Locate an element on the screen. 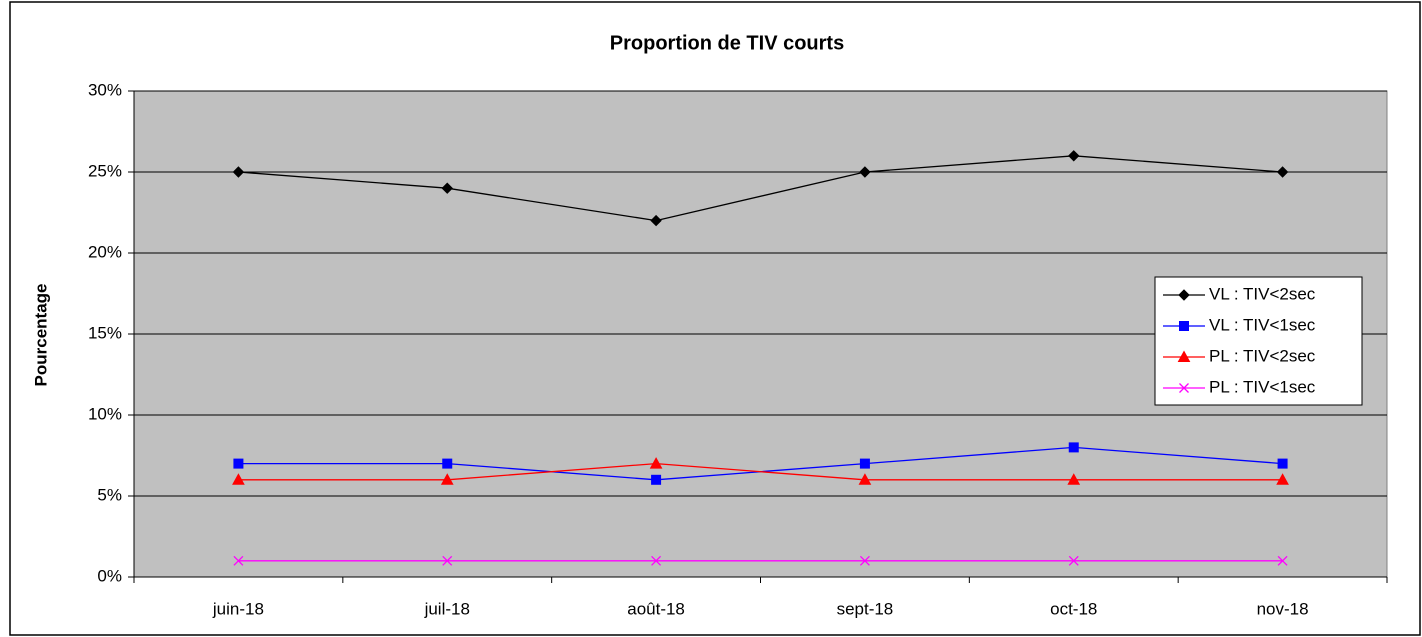 Image resolution: width=1422 pixels, height=637 pixels. legend-label: PL : TIV<1sec is located at coordinates (1262, 386).